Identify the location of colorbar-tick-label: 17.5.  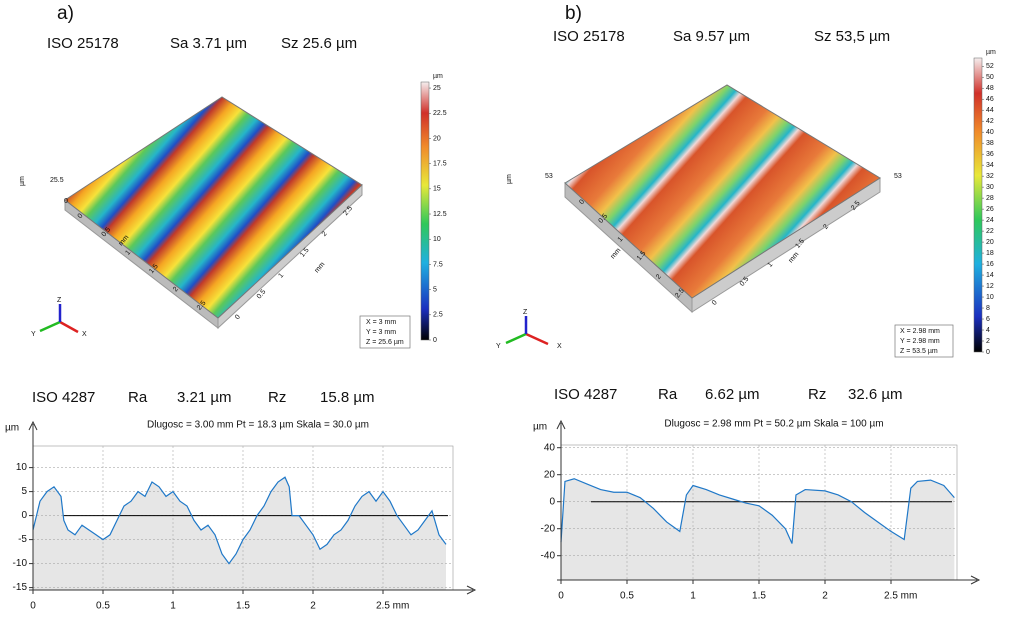
(440, 163).